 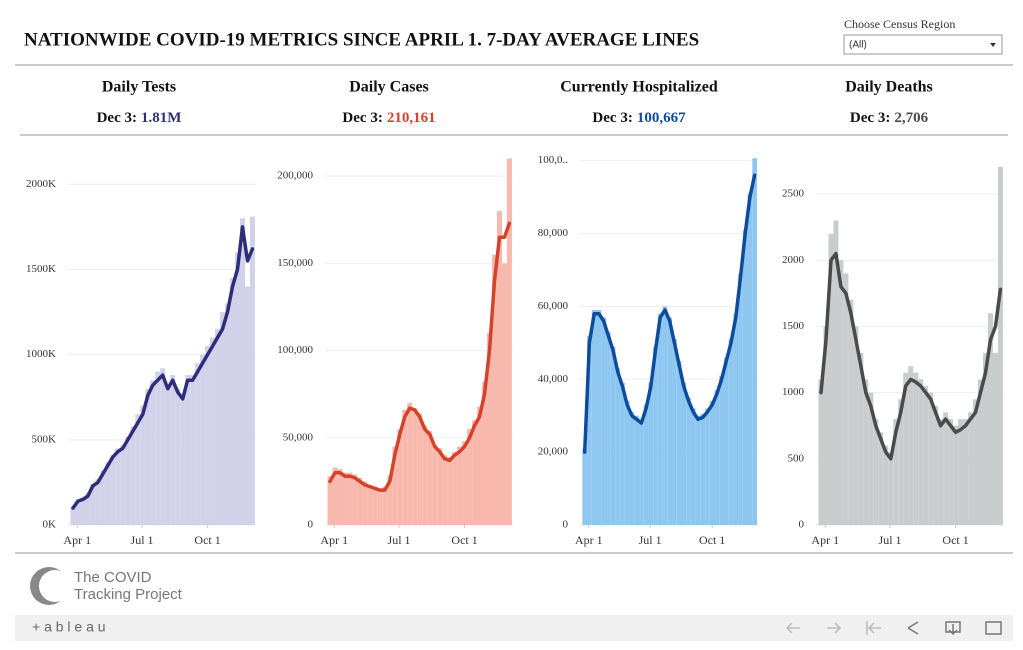 I want to click on logo-text: Tracking Project, so click(x=128, y=594).